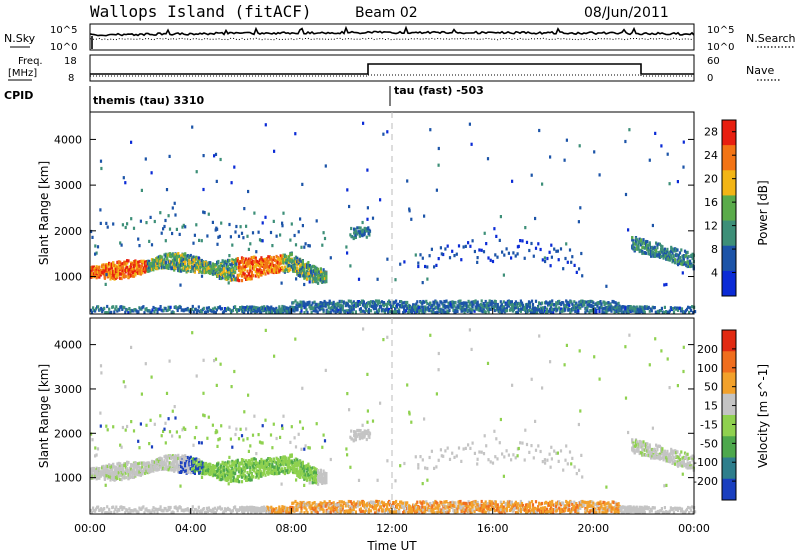  Describe the element at coordinates (386, 13) in the screenshot. I see `beam-label: Beam 02` at that location.